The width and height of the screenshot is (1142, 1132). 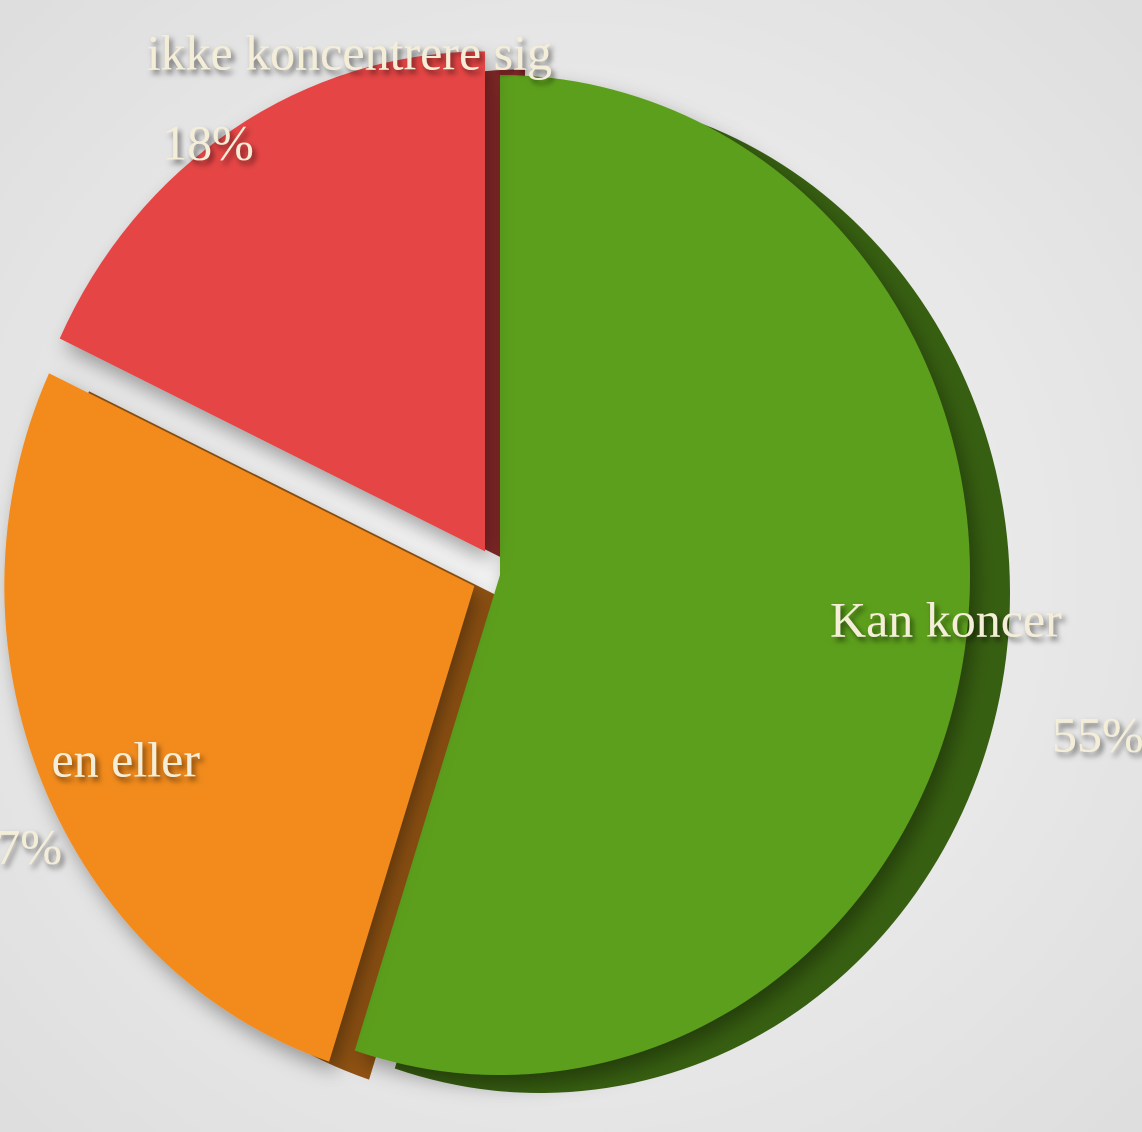 I want to click on slice-value-label: 55%, so click(x=1097, y=734).